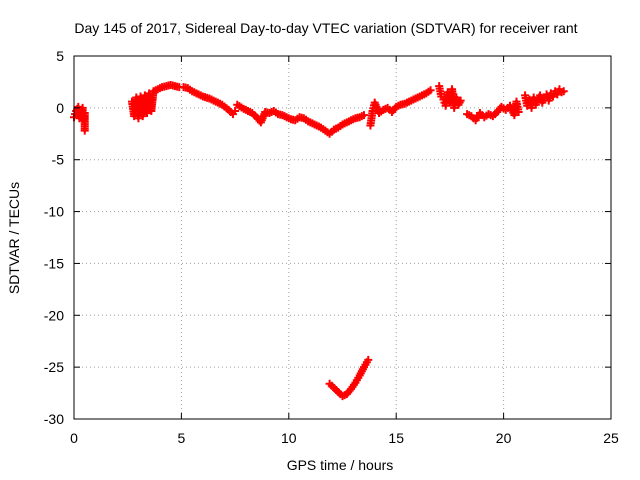 The width and height of the screenshot is (640, 480). What do you see at coordinates (54, 263) in the screenshot?
I see `y-tick-label: -15` at bounding box center [54, 263].